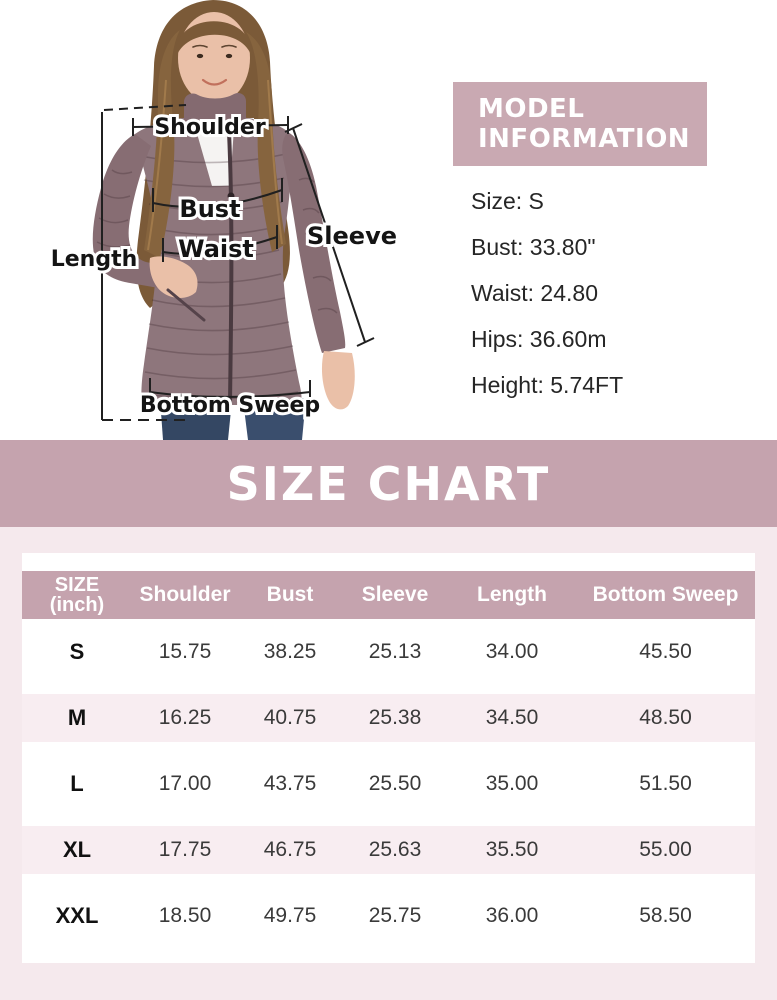 The height and width of the screenshot is (1000, 777). I want to click on row-size: XXL, so click(77, 915).